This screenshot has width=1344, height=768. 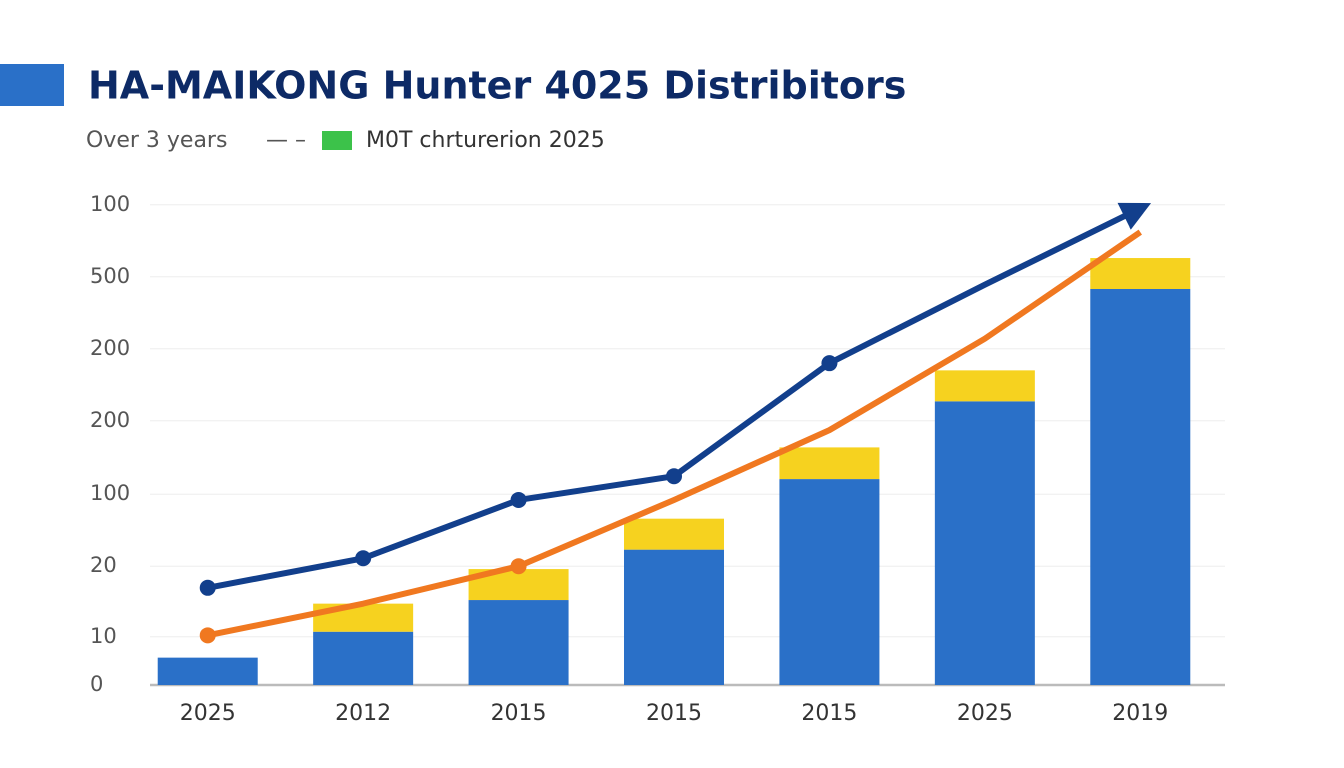 What do you see at coordinates (96, 684) in the screenshot?
I see `y-tick-label: 0` at bounding box center [96, 684].